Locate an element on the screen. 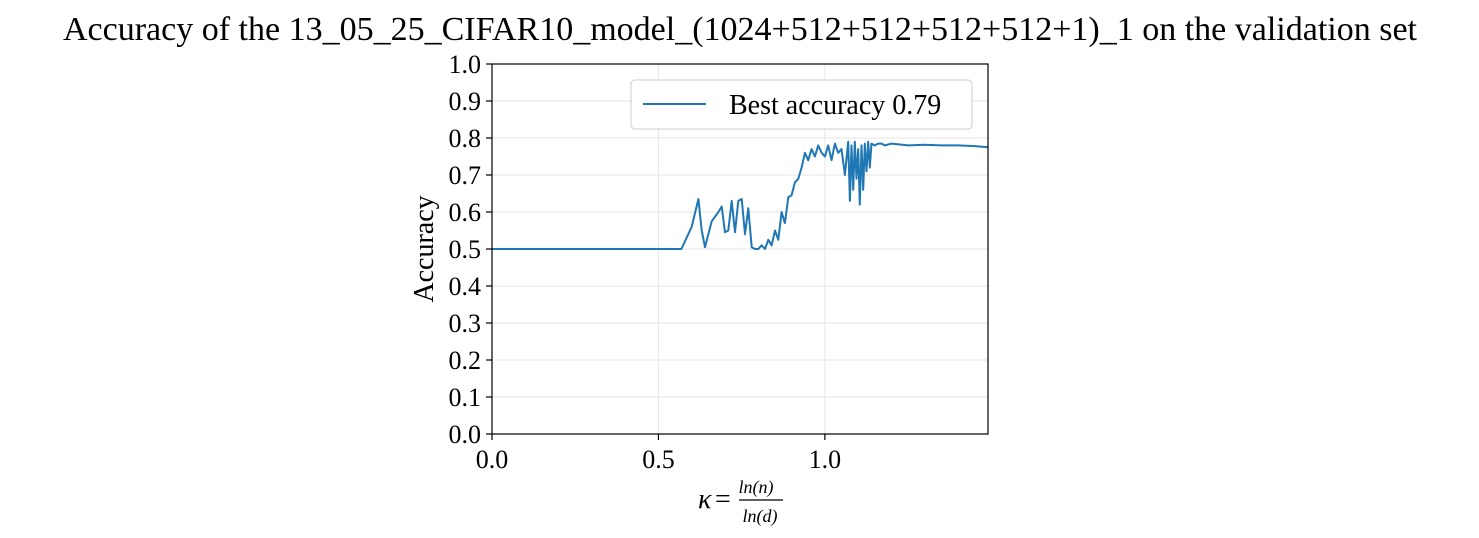  data-series-group is located at coordinates (740, 195).